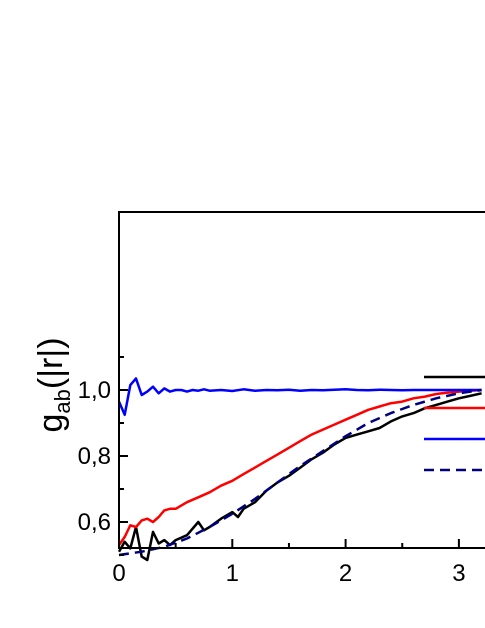 The image size is (485, 628). Describe the element at coordinates (289, 563) in the screenshot. I see `x-axis: 0 1 2 3` at that location.